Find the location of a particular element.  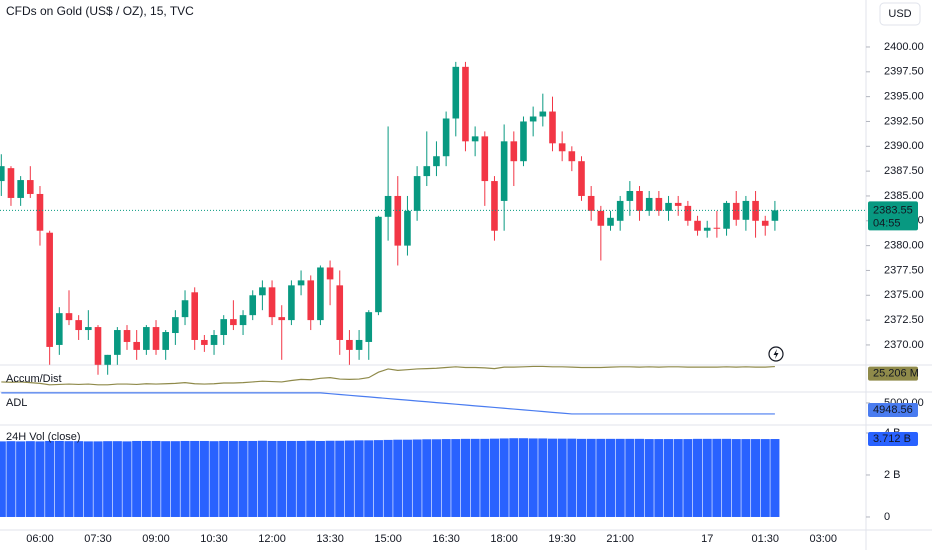

y-tick-label: 2 B is located at coordinates (892, 475).